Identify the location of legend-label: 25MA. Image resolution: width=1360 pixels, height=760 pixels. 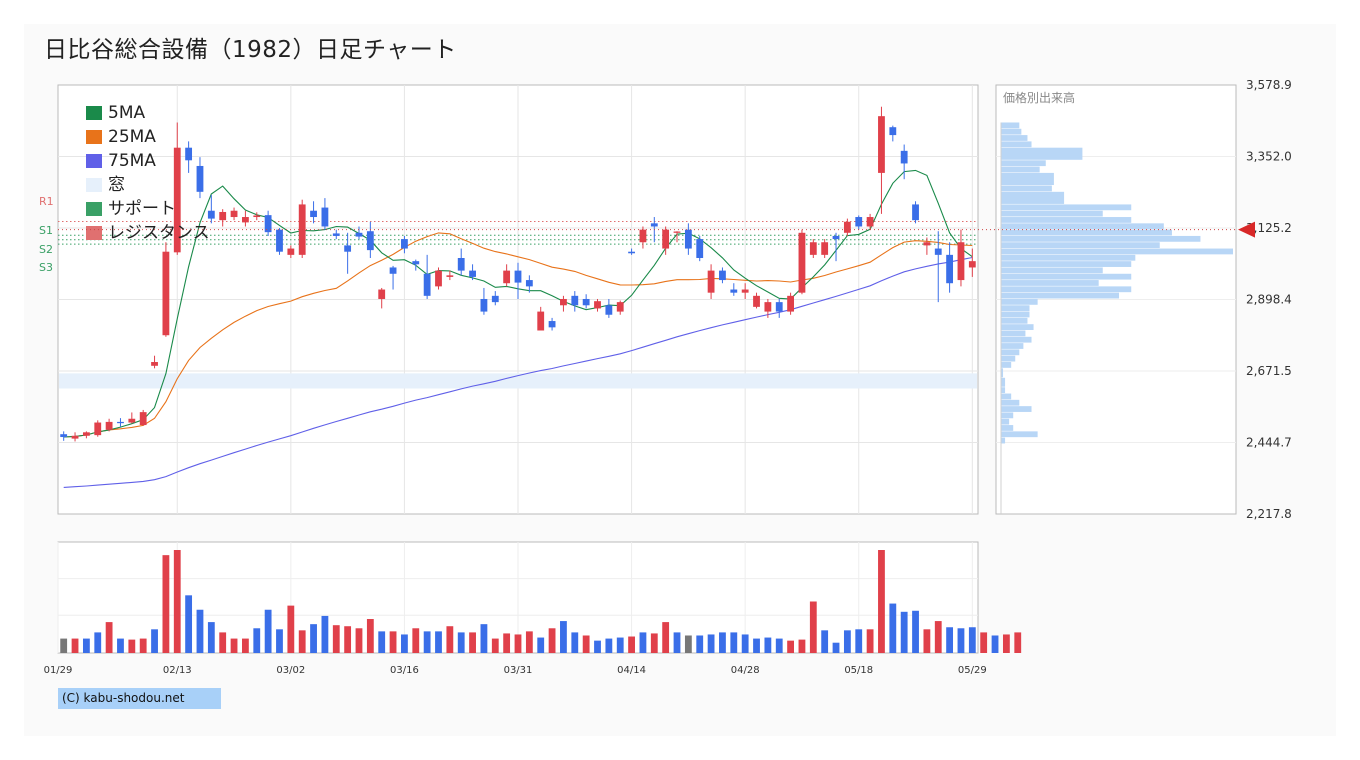
(132, 137).